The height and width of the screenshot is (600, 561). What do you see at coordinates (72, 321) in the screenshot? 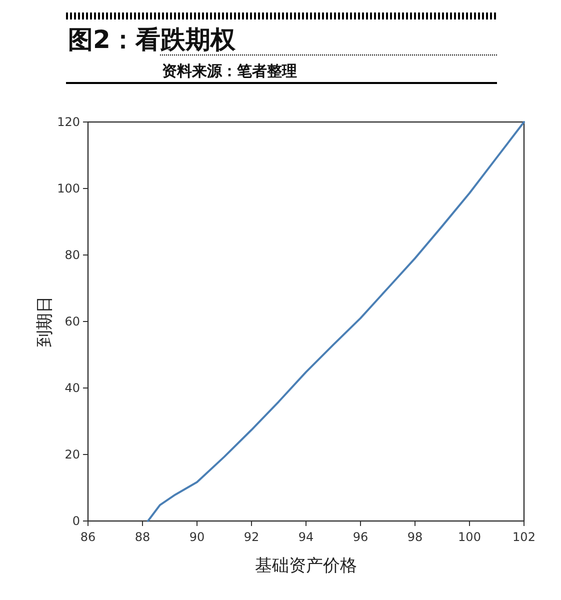
I see `y-tick-label: 60` at bounding box center [72, 321].